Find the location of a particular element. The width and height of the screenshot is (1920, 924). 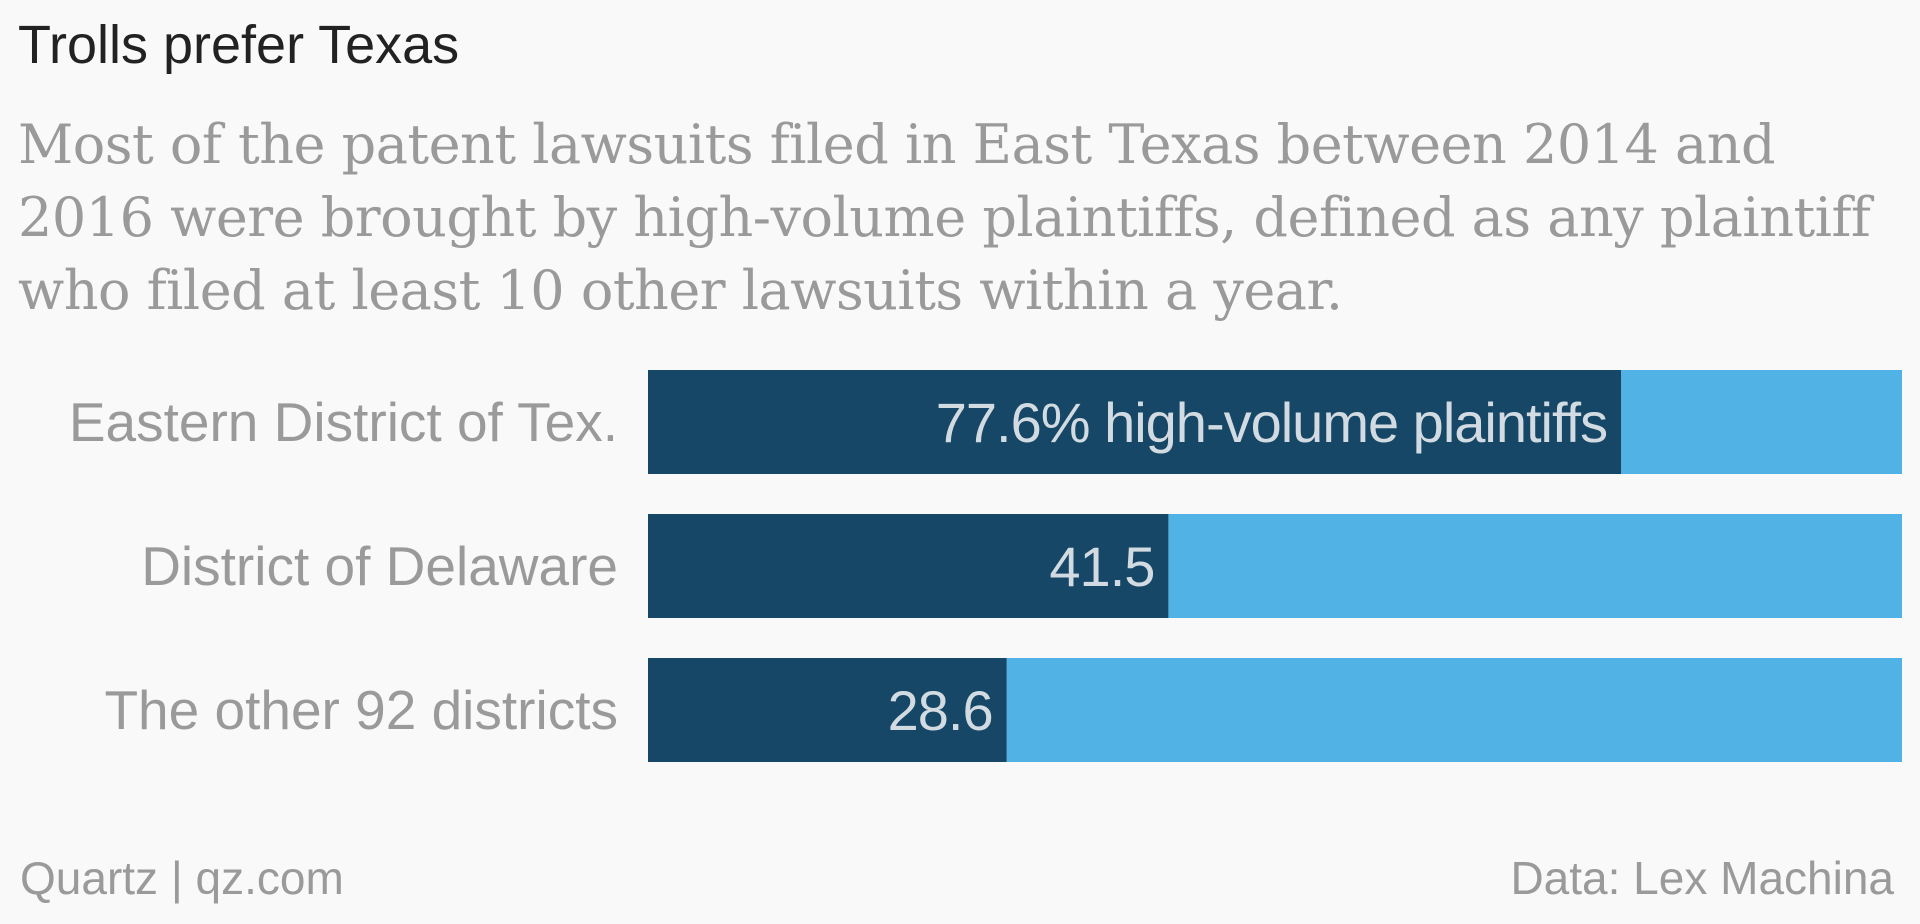

bar-value-label: 77.6% high-volume plaintiffs is located at coordinates (1271, 422).